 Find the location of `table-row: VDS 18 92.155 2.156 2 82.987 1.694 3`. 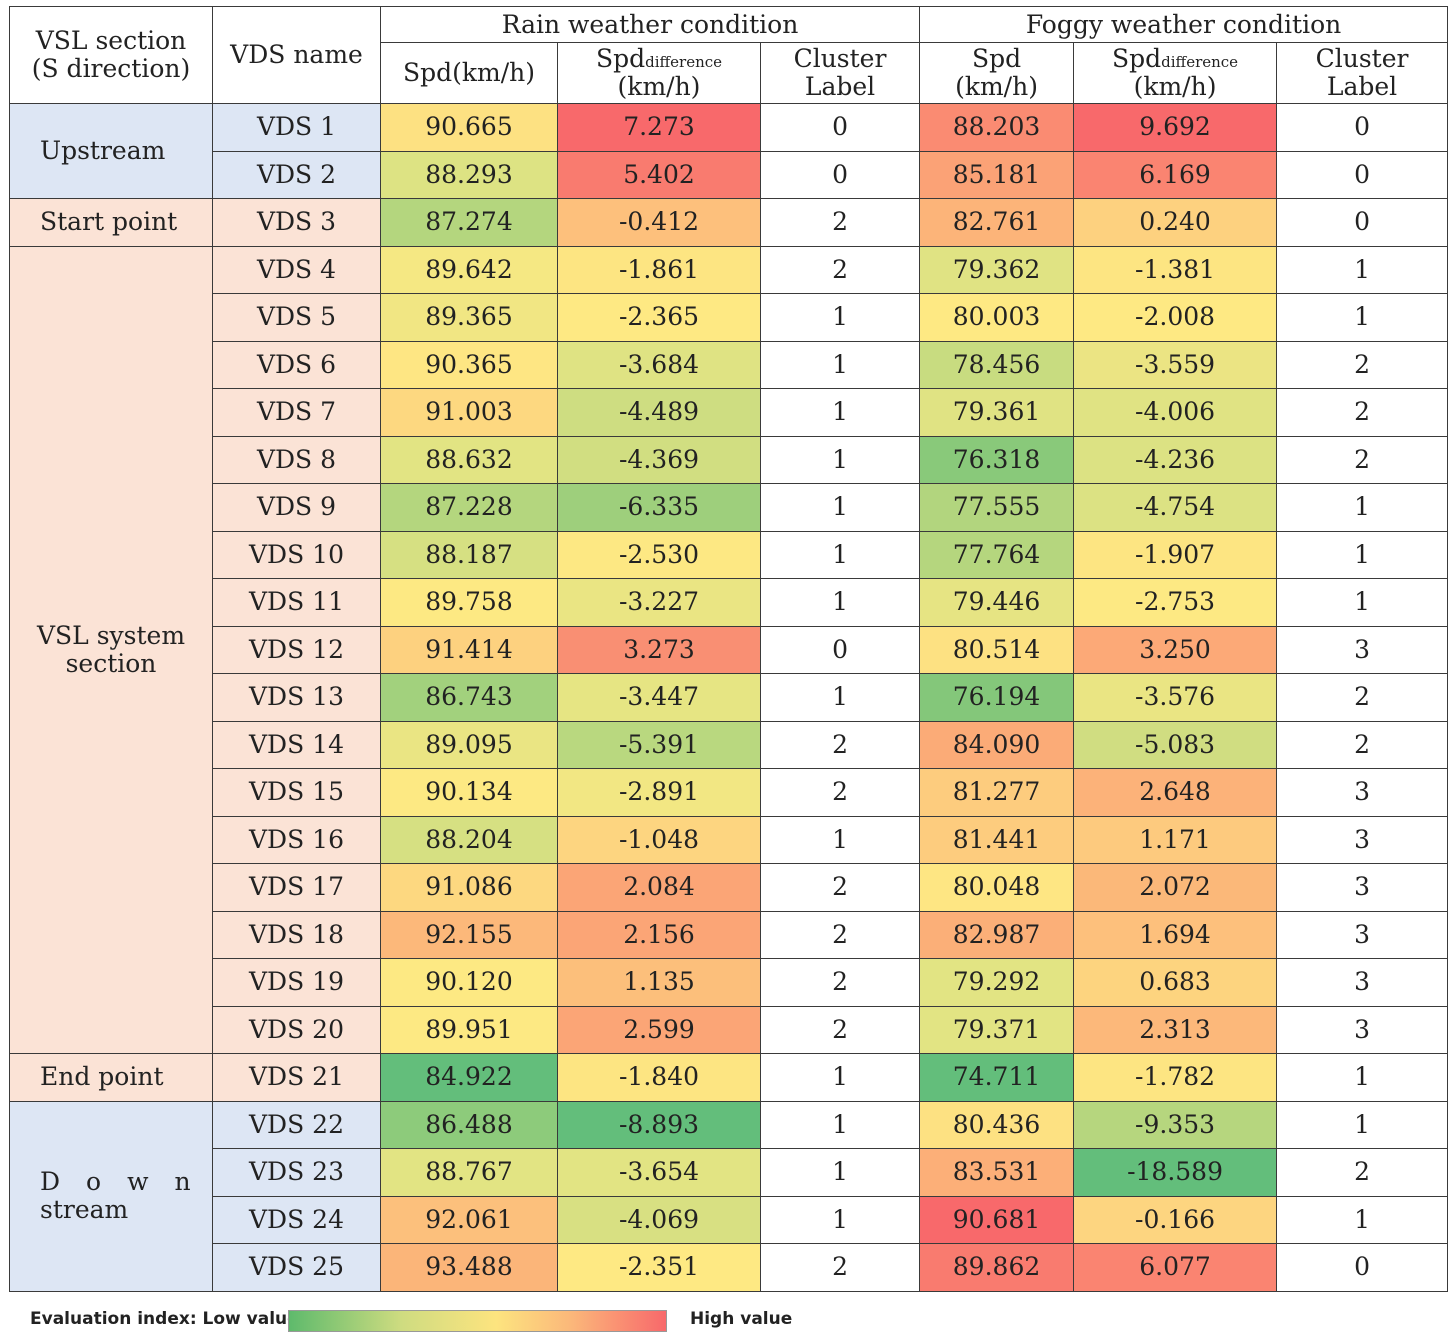

table-row: VDS 18 92.155 2.156 2 82.987 1.694 3 is located at coordinates (729, 934).